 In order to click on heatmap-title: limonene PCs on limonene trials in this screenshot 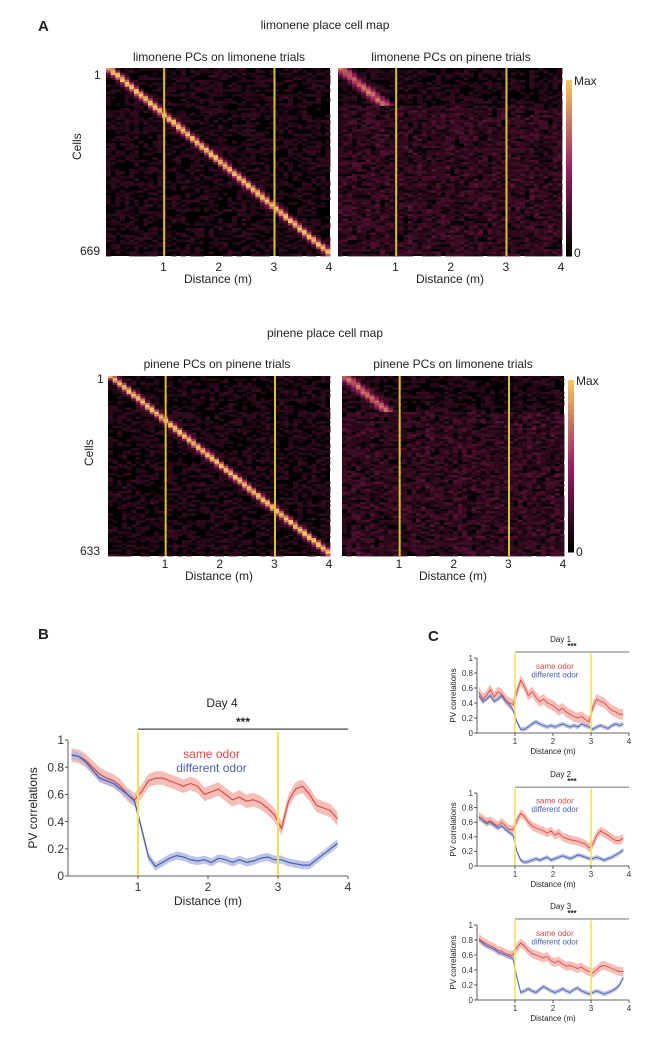, I will do `click(219, 57)`.